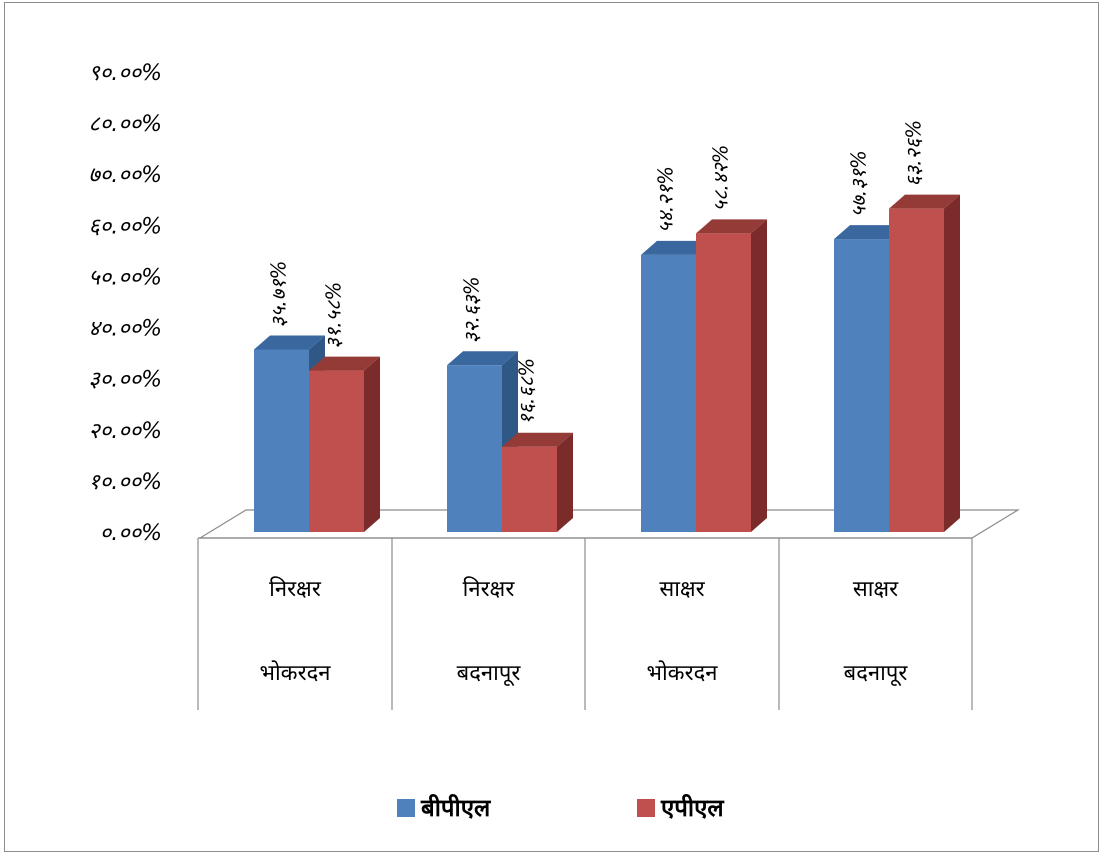  I want to click on data-label: ६३.२६%, so click(914, 153).